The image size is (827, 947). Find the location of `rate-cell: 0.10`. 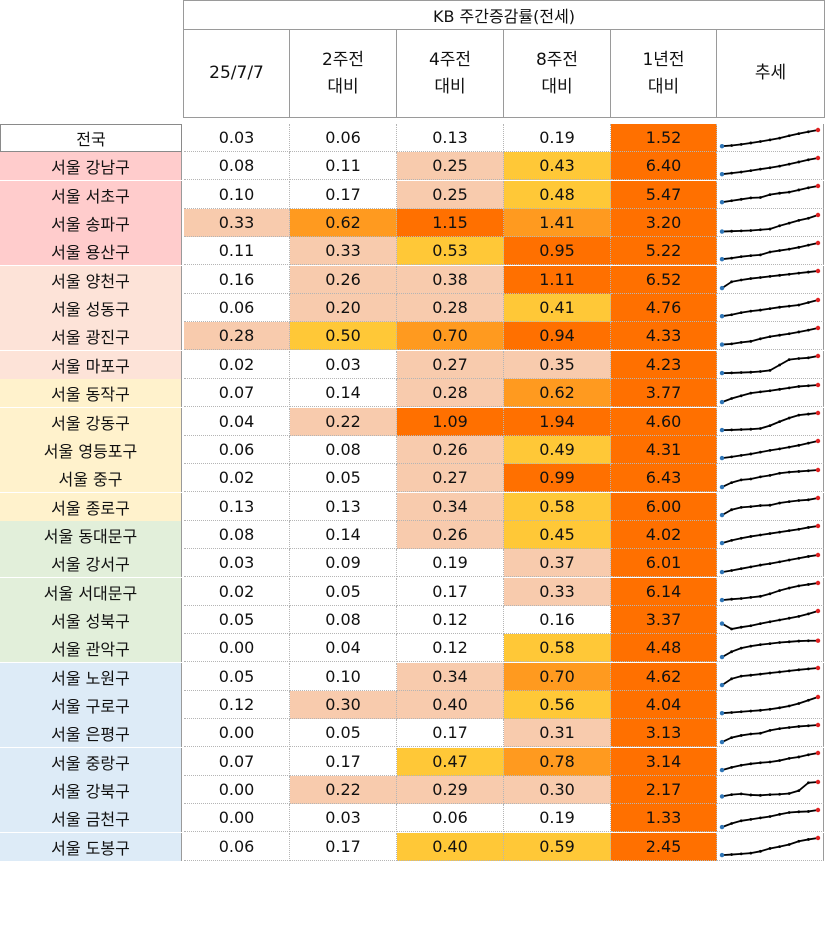

rate-cell: 0.10 is located at coordinates (343, 676).